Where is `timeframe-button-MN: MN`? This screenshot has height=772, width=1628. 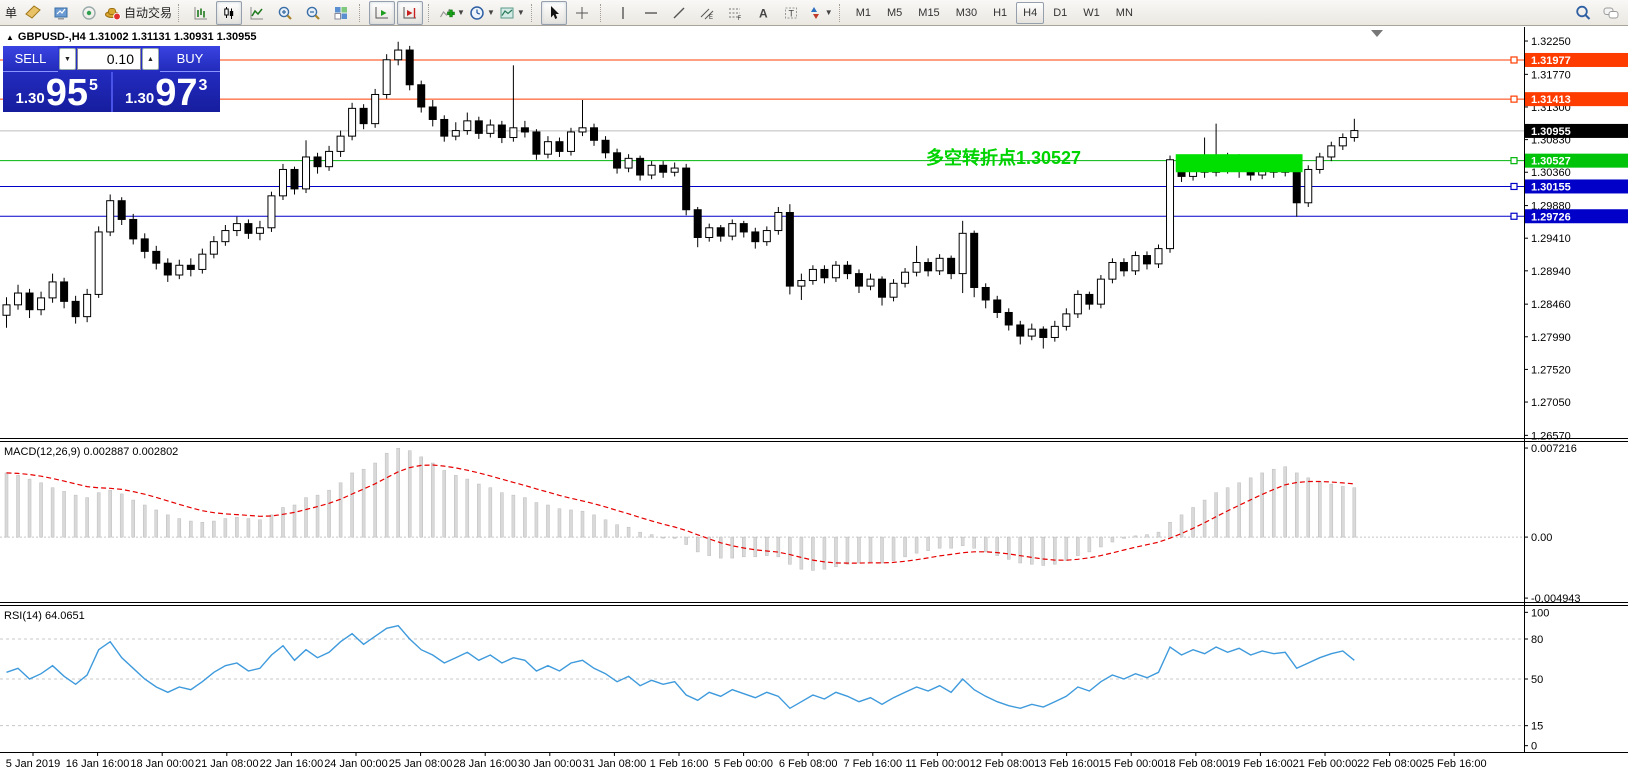 timeframe-button-MN: MN is located at coordinates (1124, 12).